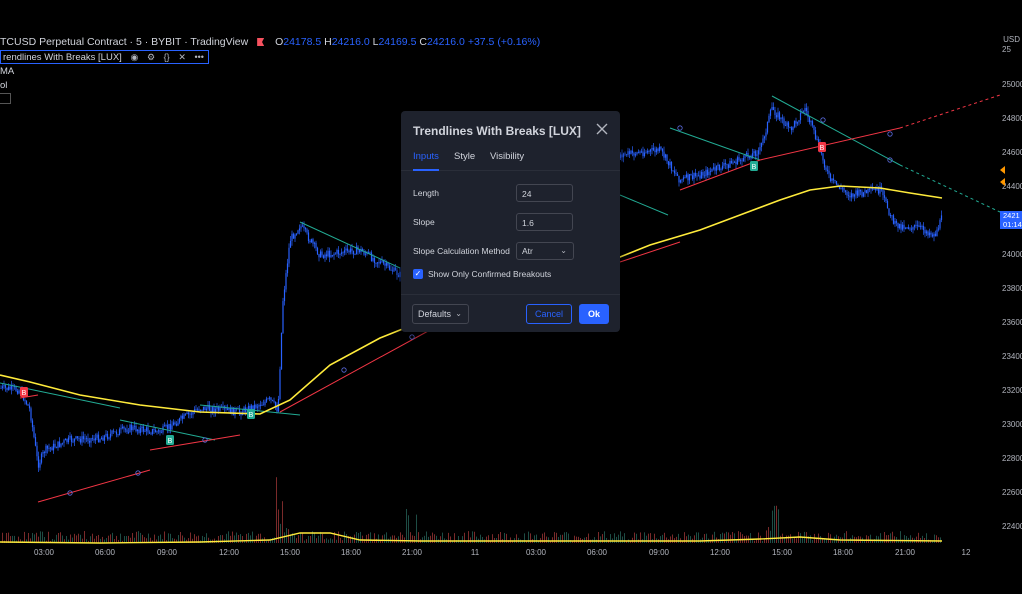 Image resolution: width=1022 pixels, height=594 pixels. I want to click on settings-icon: ⚙, so click(151, 57).